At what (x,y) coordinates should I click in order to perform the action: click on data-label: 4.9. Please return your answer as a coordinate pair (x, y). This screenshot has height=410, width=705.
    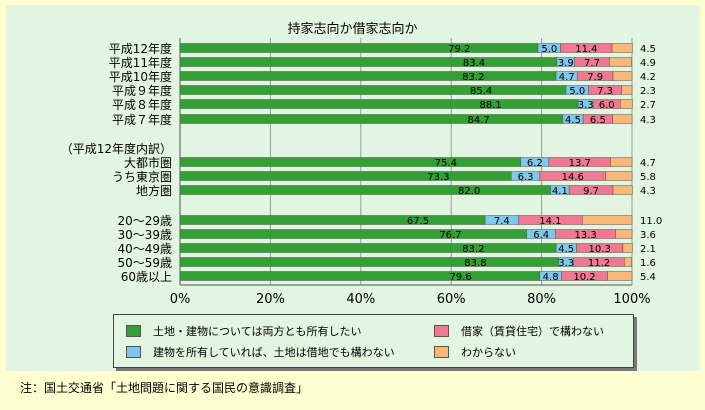
    Looking at the image, I should click on (648, 63).